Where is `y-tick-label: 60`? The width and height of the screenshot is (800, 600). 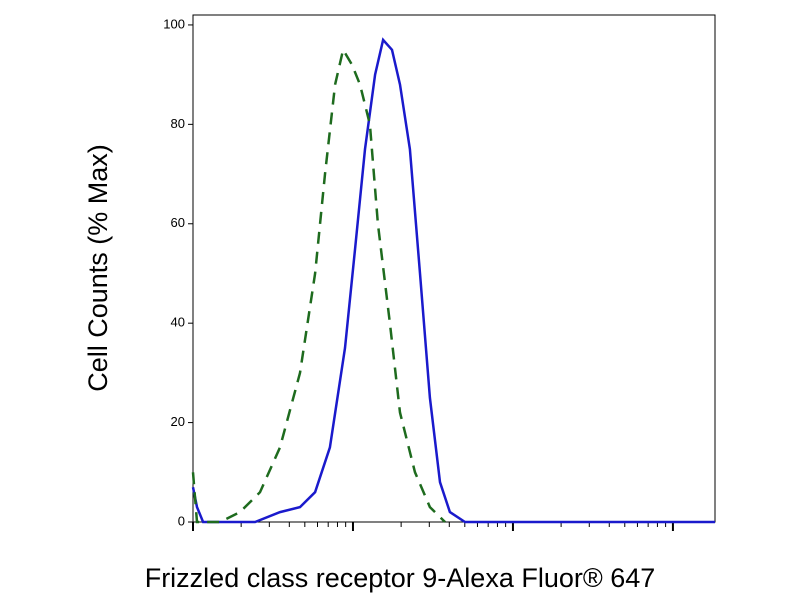 y-tick-label: 60 is located at coordinates (178, 222).